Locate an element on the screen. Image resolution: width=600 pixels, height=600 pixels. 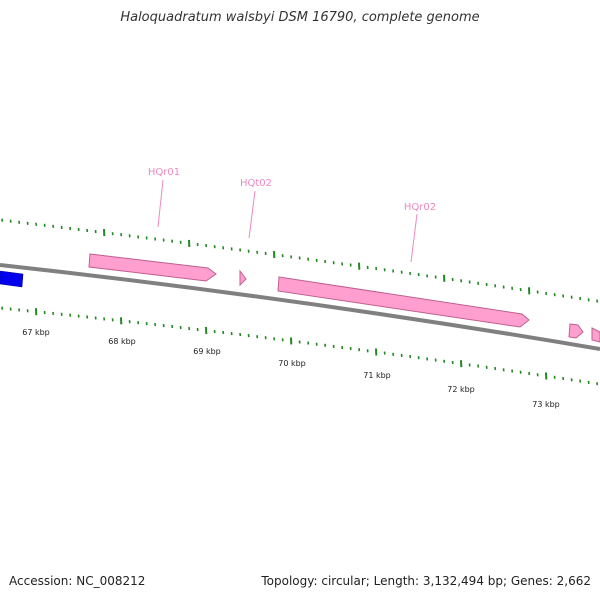
trna-feature-hqt02 is located at coordinates (243, 278).